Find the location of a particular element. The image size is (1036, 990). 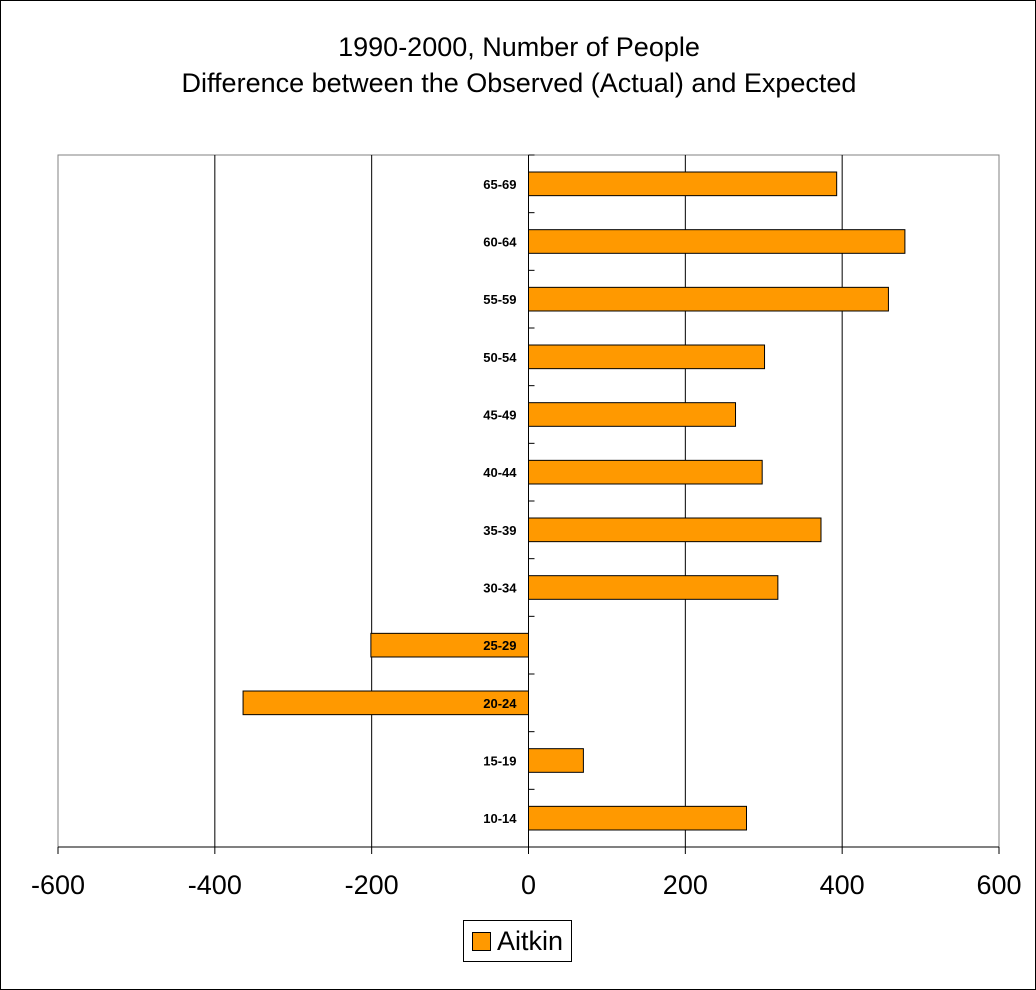

x-tick-label: 200 is located at coordinates (685, 885).